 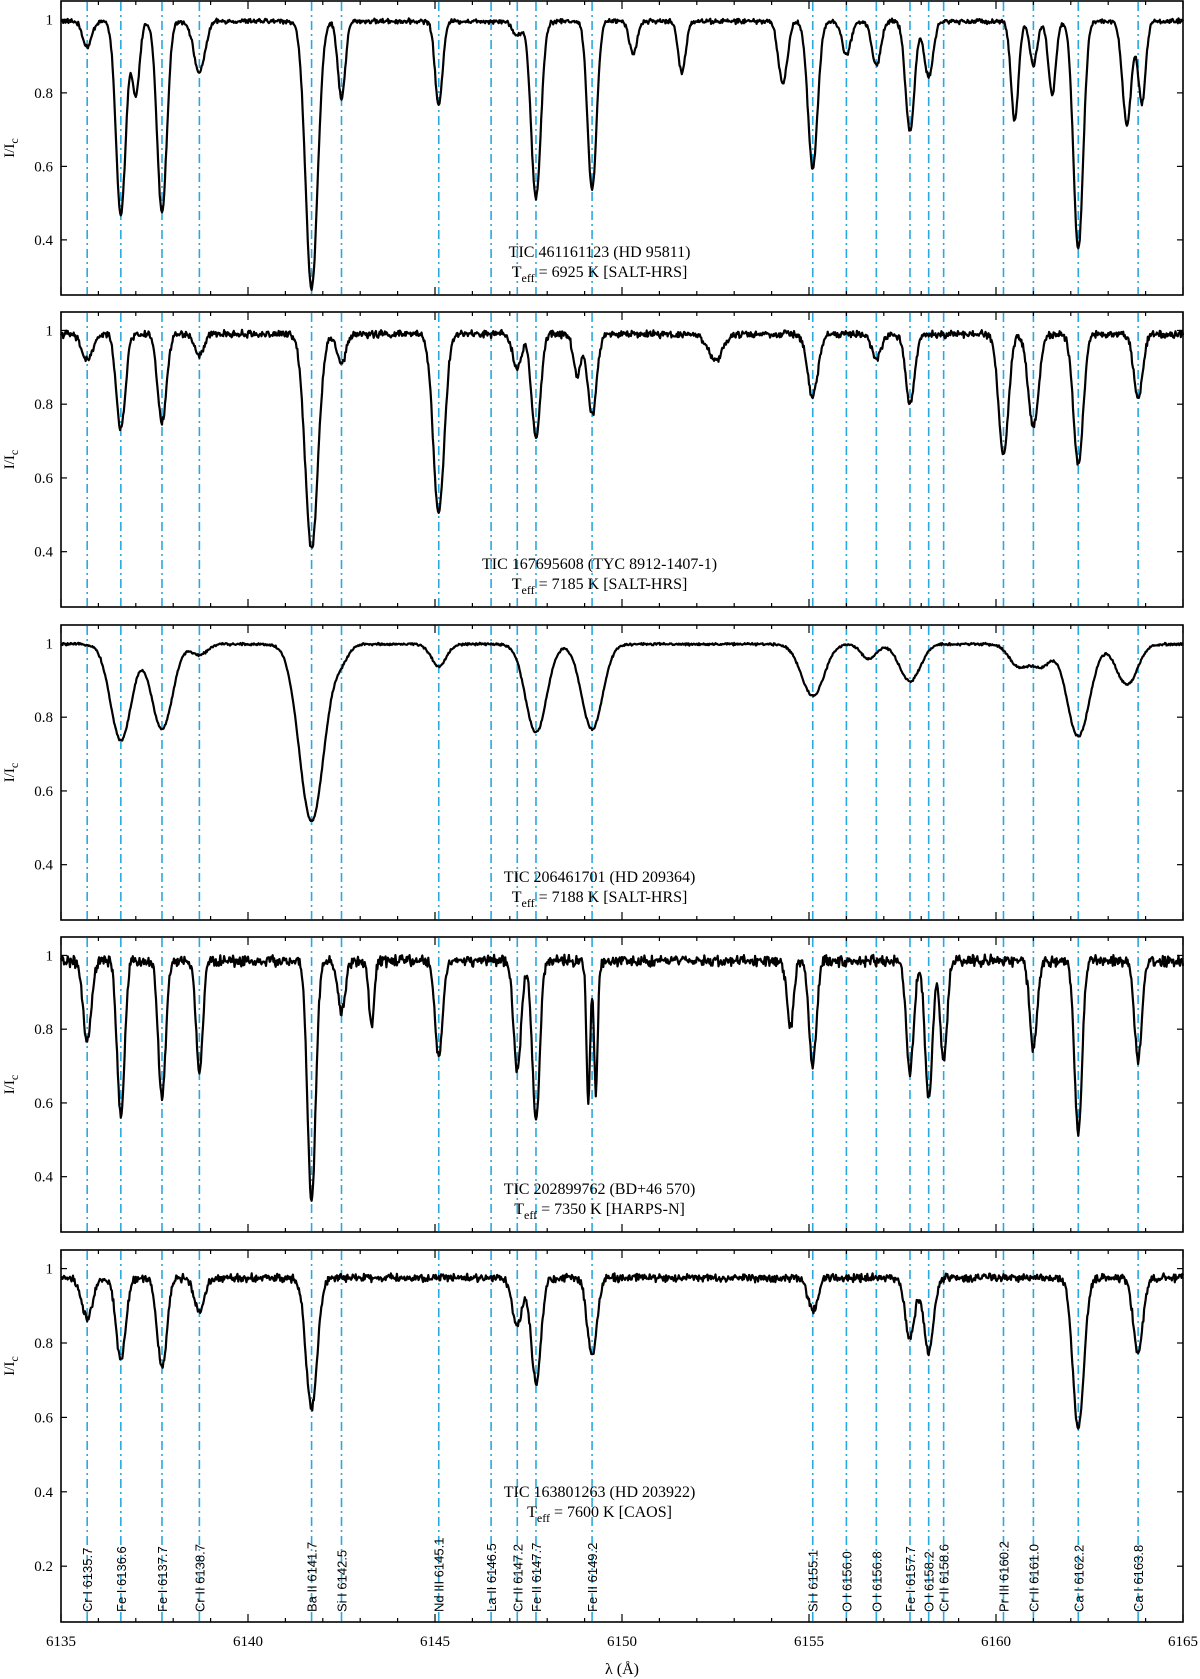 What do you see at coordinates (199, 1578) in the screenshot?
I see `line-id-label: Cr II 6138.7` at bounding box center [199, 1578].